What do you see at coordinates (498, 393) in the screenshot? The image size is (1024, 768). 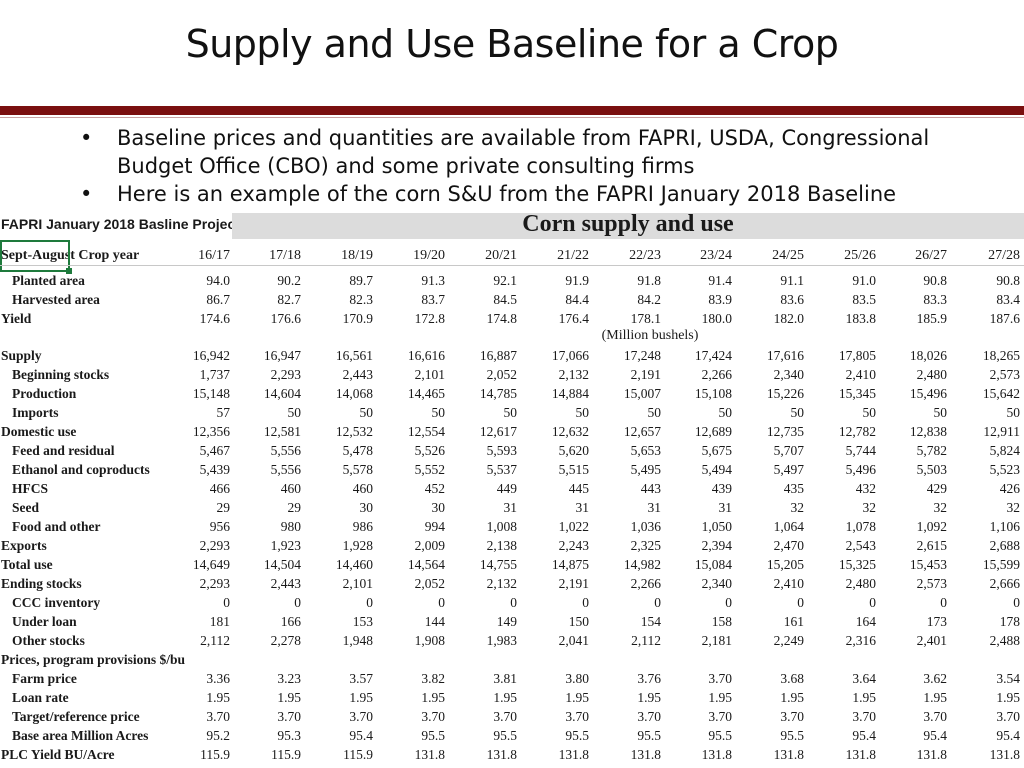 I see `table-cell: 14,785` at bounding box center [498, 393].